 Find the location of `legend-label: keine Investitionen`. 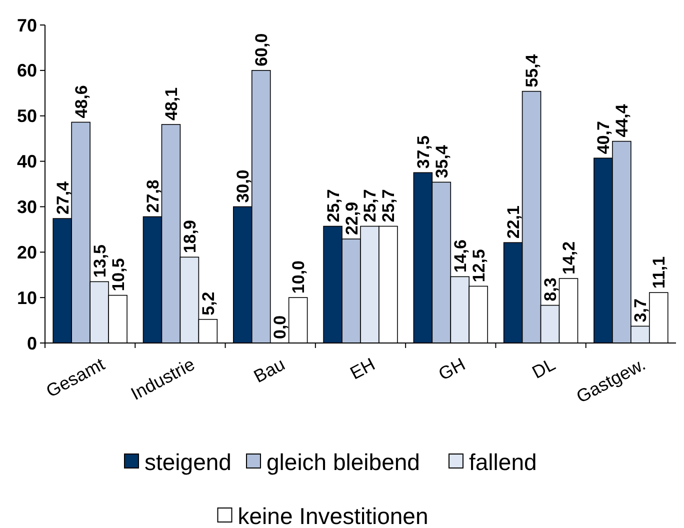

legend-label: keine Investitionen is located at coordinates (333, 515).